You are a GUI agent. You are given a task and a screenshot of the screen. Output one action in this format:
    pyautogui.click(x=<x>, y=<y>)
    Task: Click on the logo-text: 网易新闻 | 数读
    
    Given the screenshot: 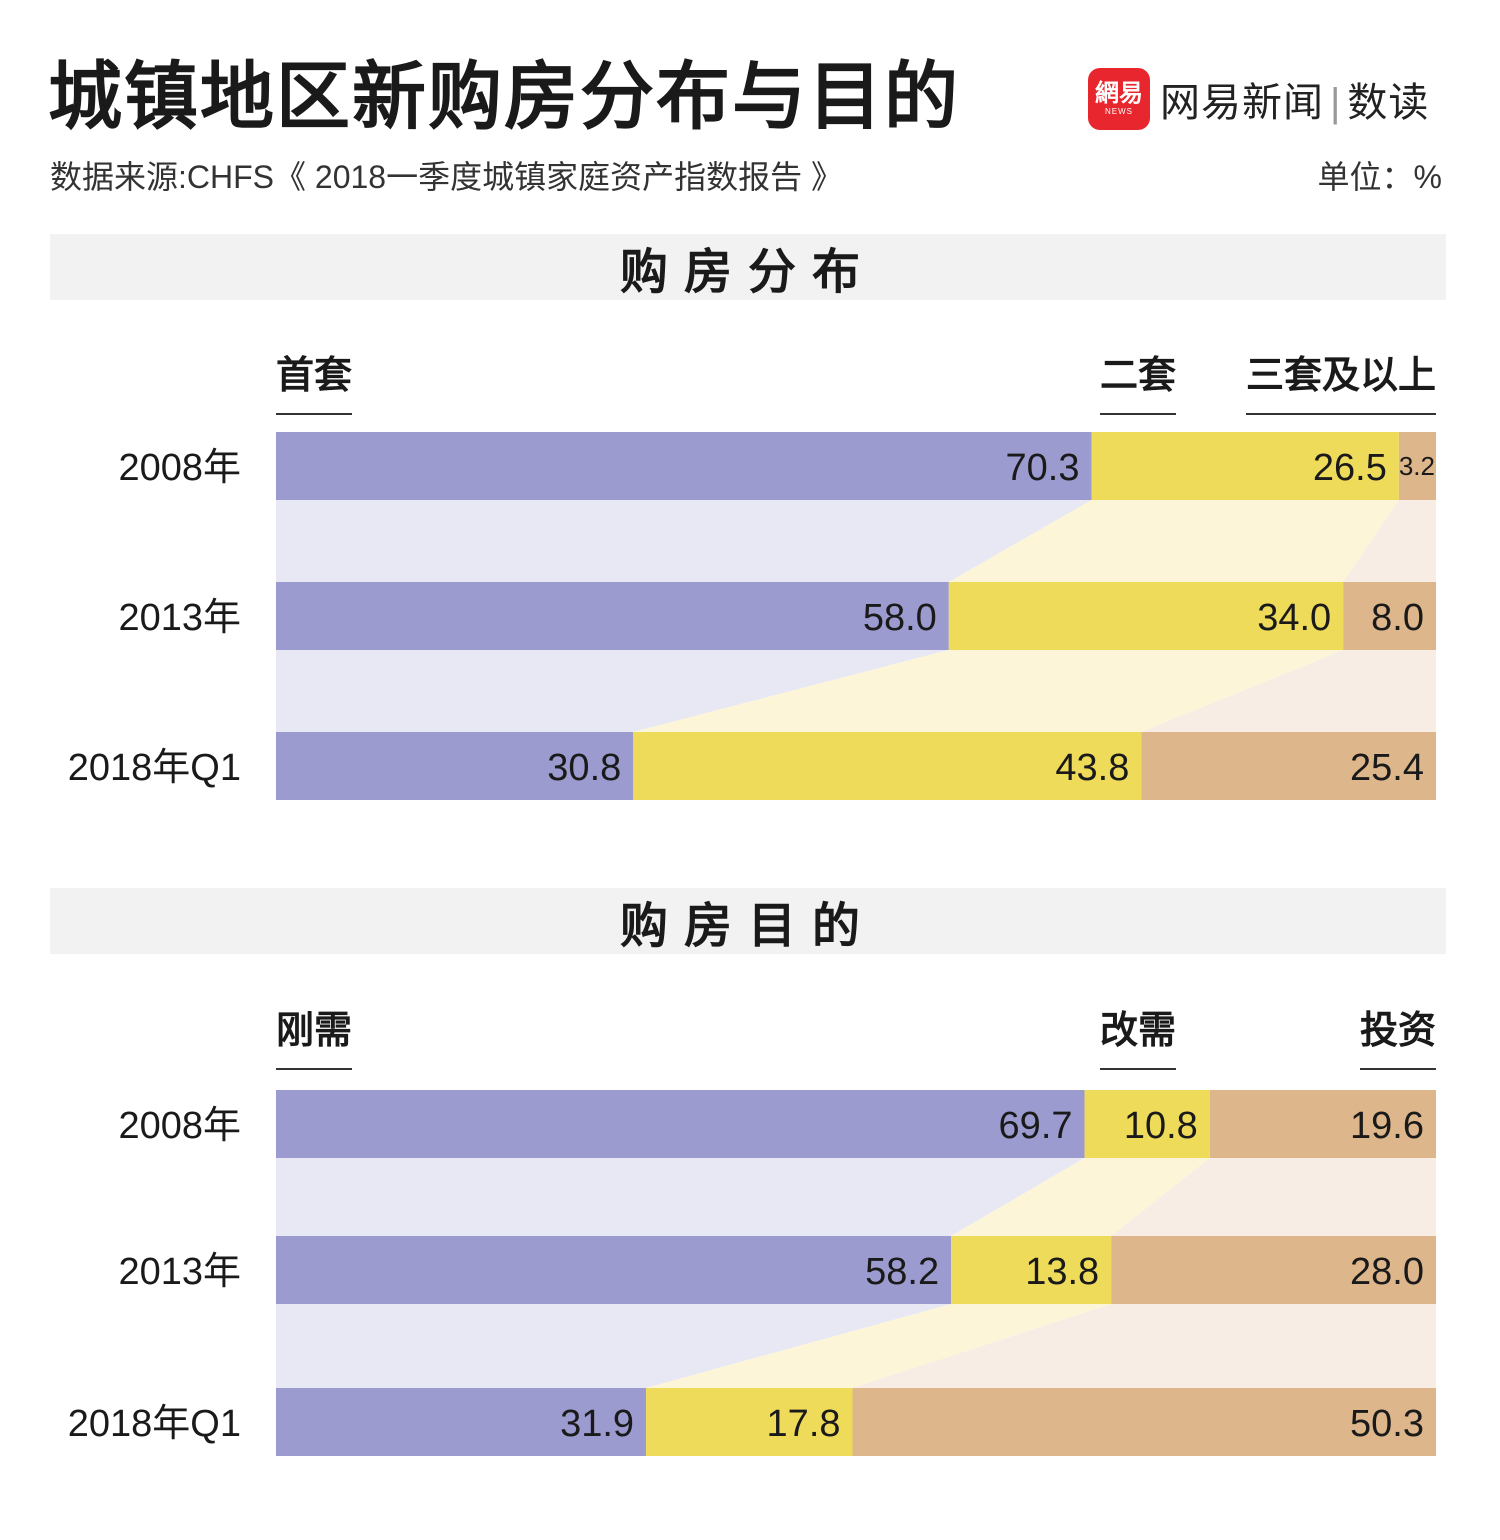 What is the action you would take?
    pyautogui.click(x=1294, y=99)
    